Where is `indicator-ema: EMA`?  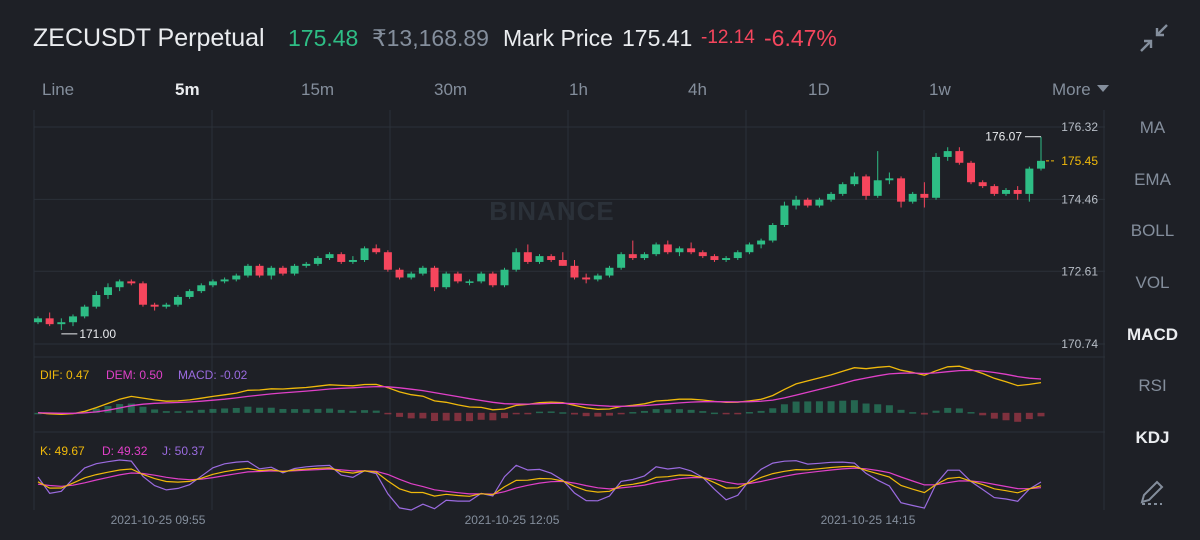 indicator-ema: EMA is located at coordinates (1152, 179).